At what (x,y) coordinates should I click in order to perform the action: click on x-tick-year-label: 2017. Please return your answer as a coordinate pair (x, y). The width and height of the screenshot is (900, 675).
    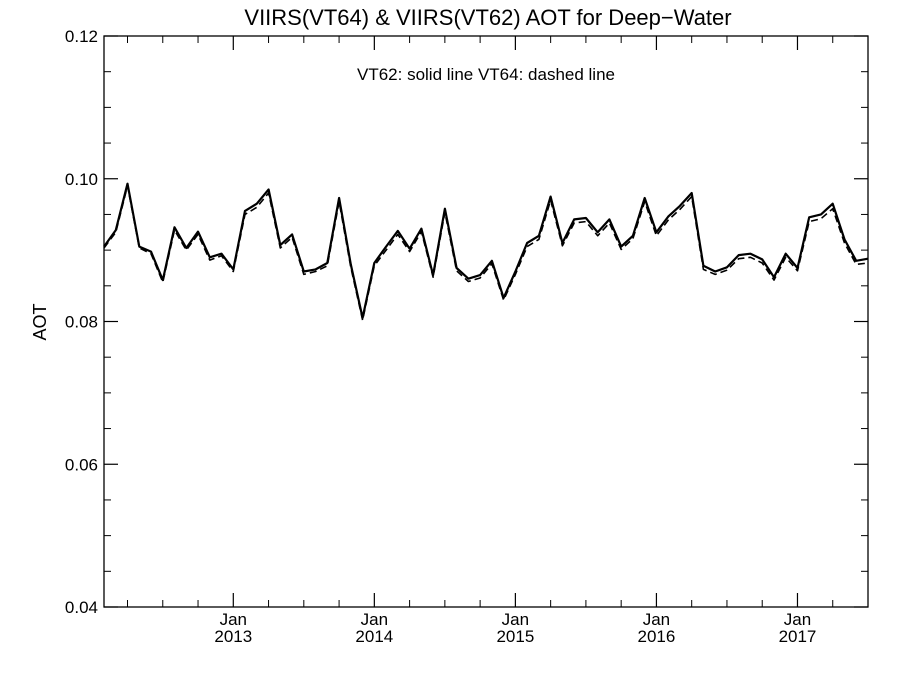
    Looking at the image, I should click on (798, 636).